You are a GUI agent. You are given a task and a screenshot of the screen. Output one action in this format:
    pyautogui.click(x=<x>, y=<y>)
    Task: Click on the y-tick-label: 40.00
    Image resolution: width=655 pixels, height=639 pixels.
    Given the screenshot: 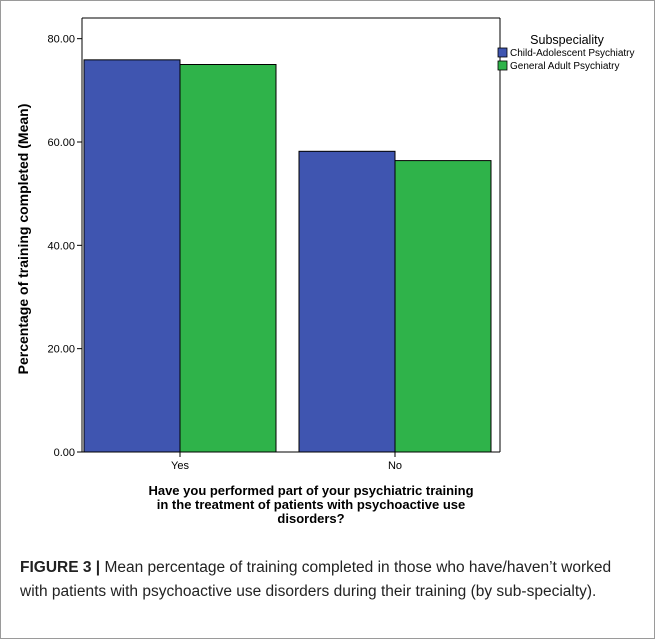 What is the action you would take?
    pyautogui.click(x=61, y=246)
    